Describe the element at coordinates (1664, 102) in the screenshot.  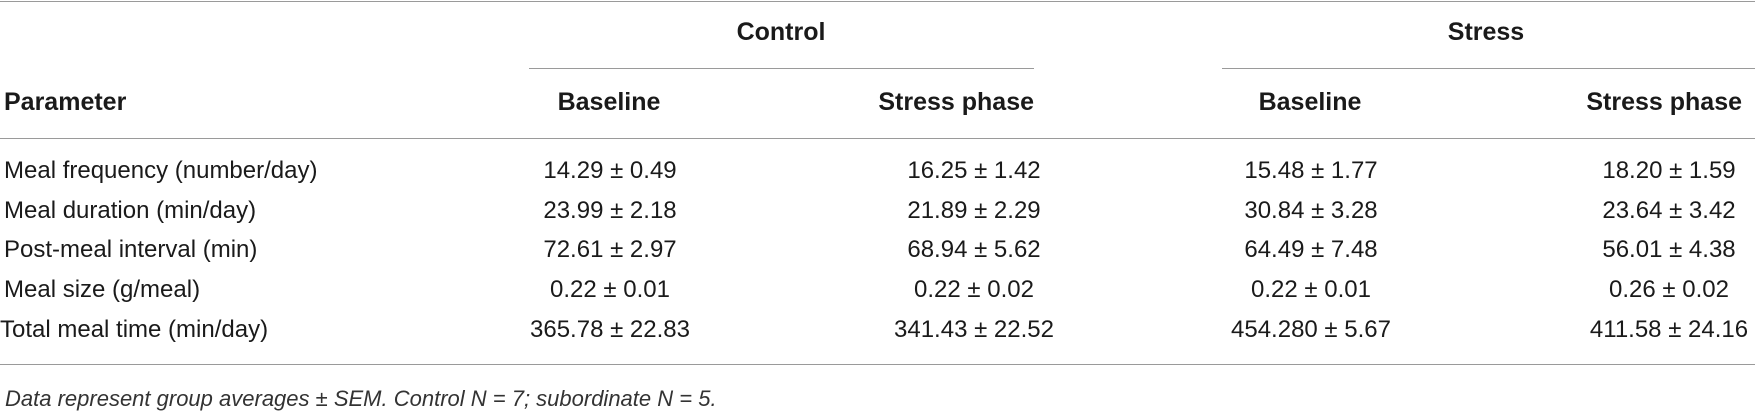
I see `column-header-stress-stress-phase: Stress phase` at that location.